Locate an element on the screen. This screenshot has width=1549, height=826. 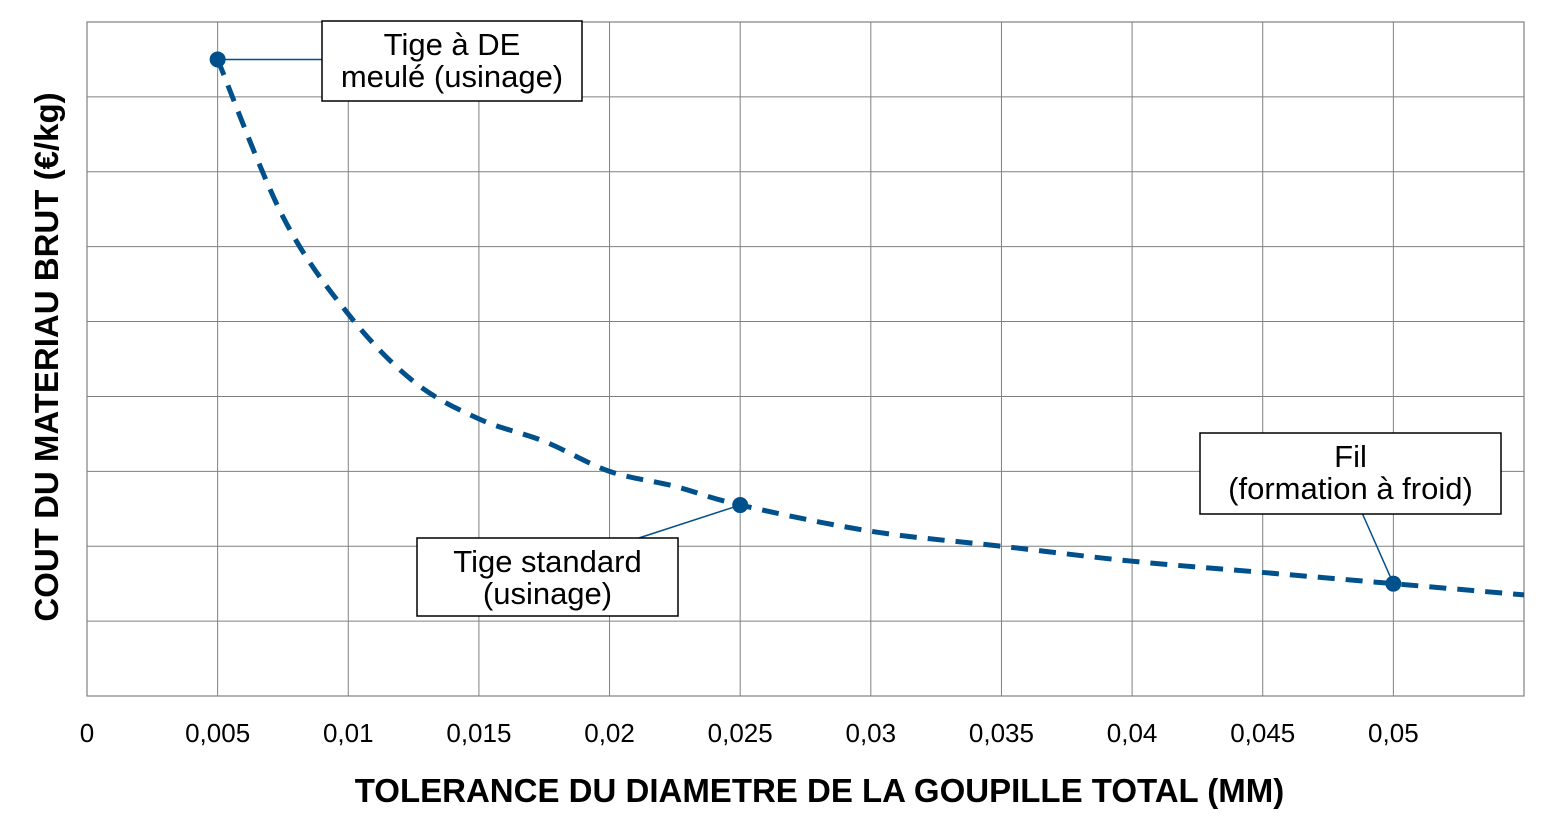
y-axis-title: COUT DU MATERIAU BRUT (€/kg) is located at coordinates (46, 356).